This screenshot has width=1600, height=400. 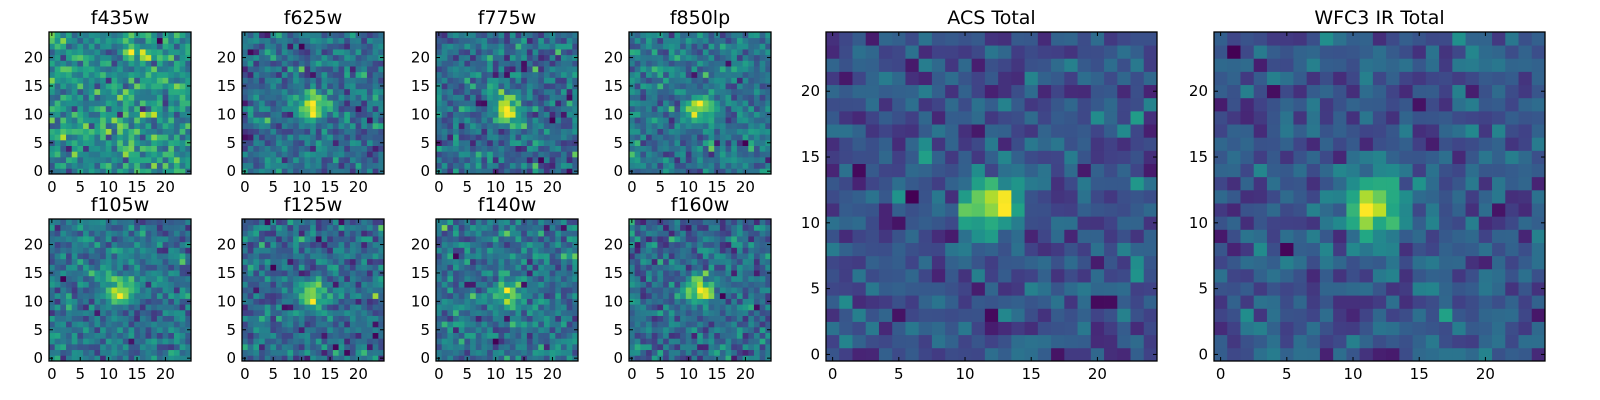 What do you see at coordinates (507, 103) in the screenshot?
I see `heatmap-cells` at bounding box center [507, 103].